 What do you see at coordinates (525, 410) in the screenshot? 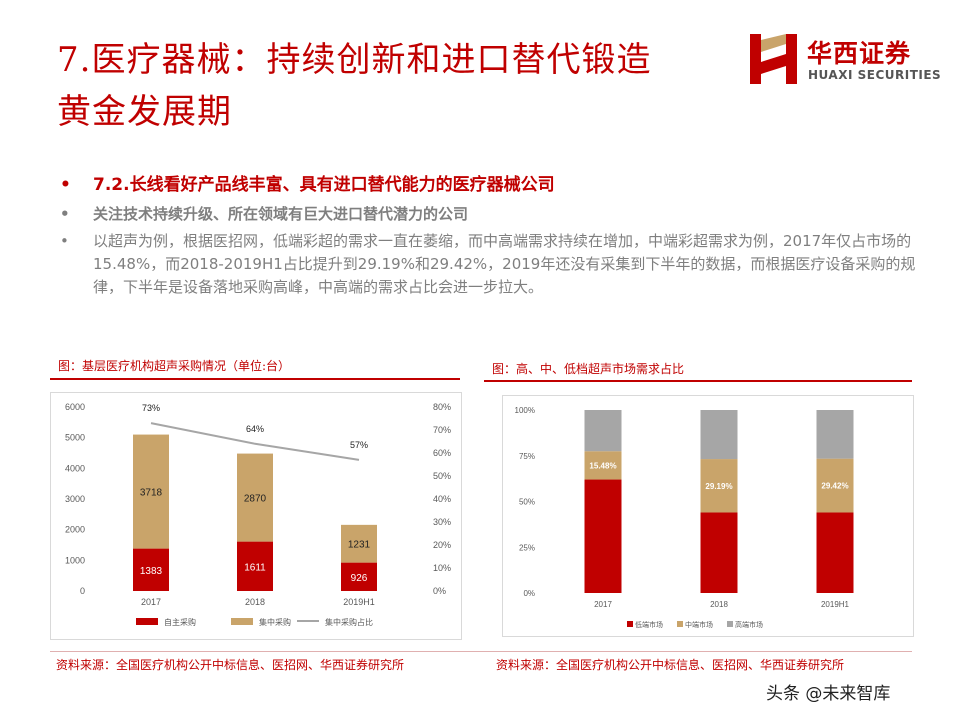
I see `y-axis-tick: 100%` at bounding box center [525, 410].